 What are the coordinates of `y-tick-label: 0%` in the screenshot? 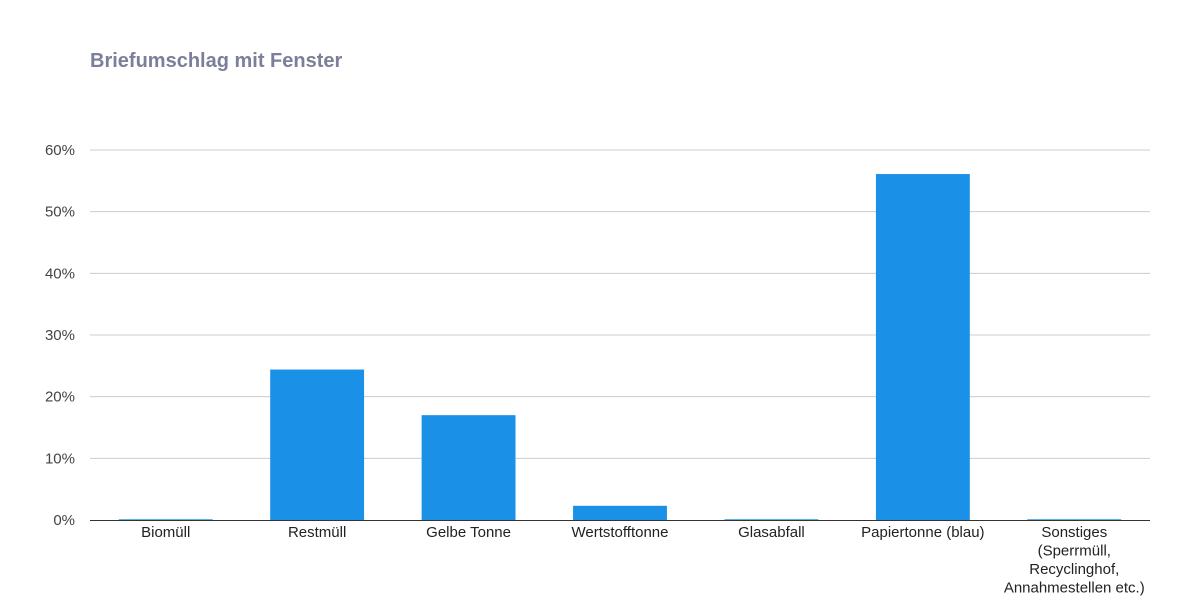 It's located at (64, 520).